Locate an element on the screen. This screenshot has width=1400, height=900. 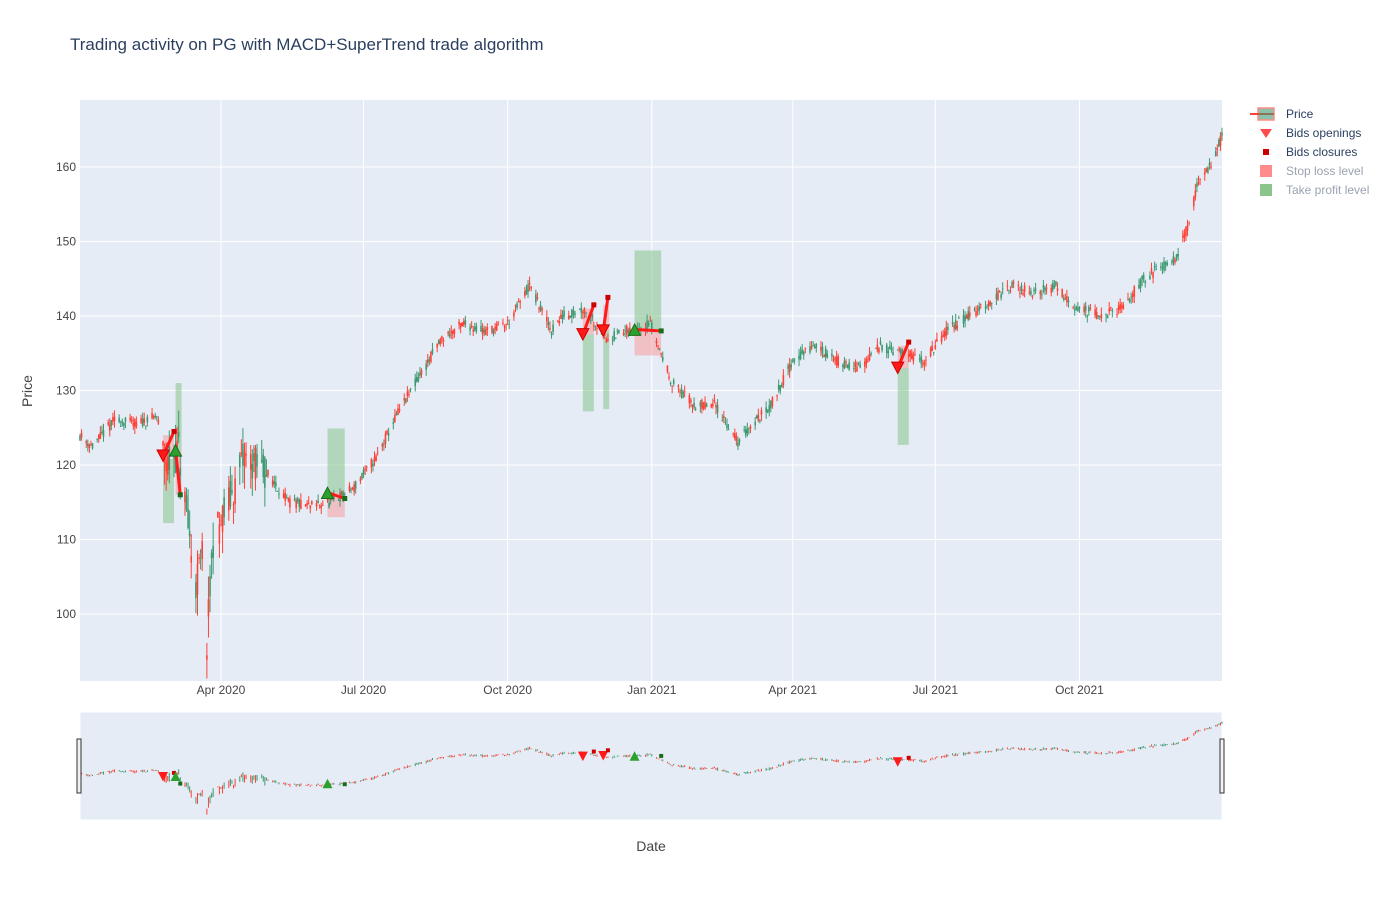
range-slider-right-handle is located at coordinates (1222, 766).